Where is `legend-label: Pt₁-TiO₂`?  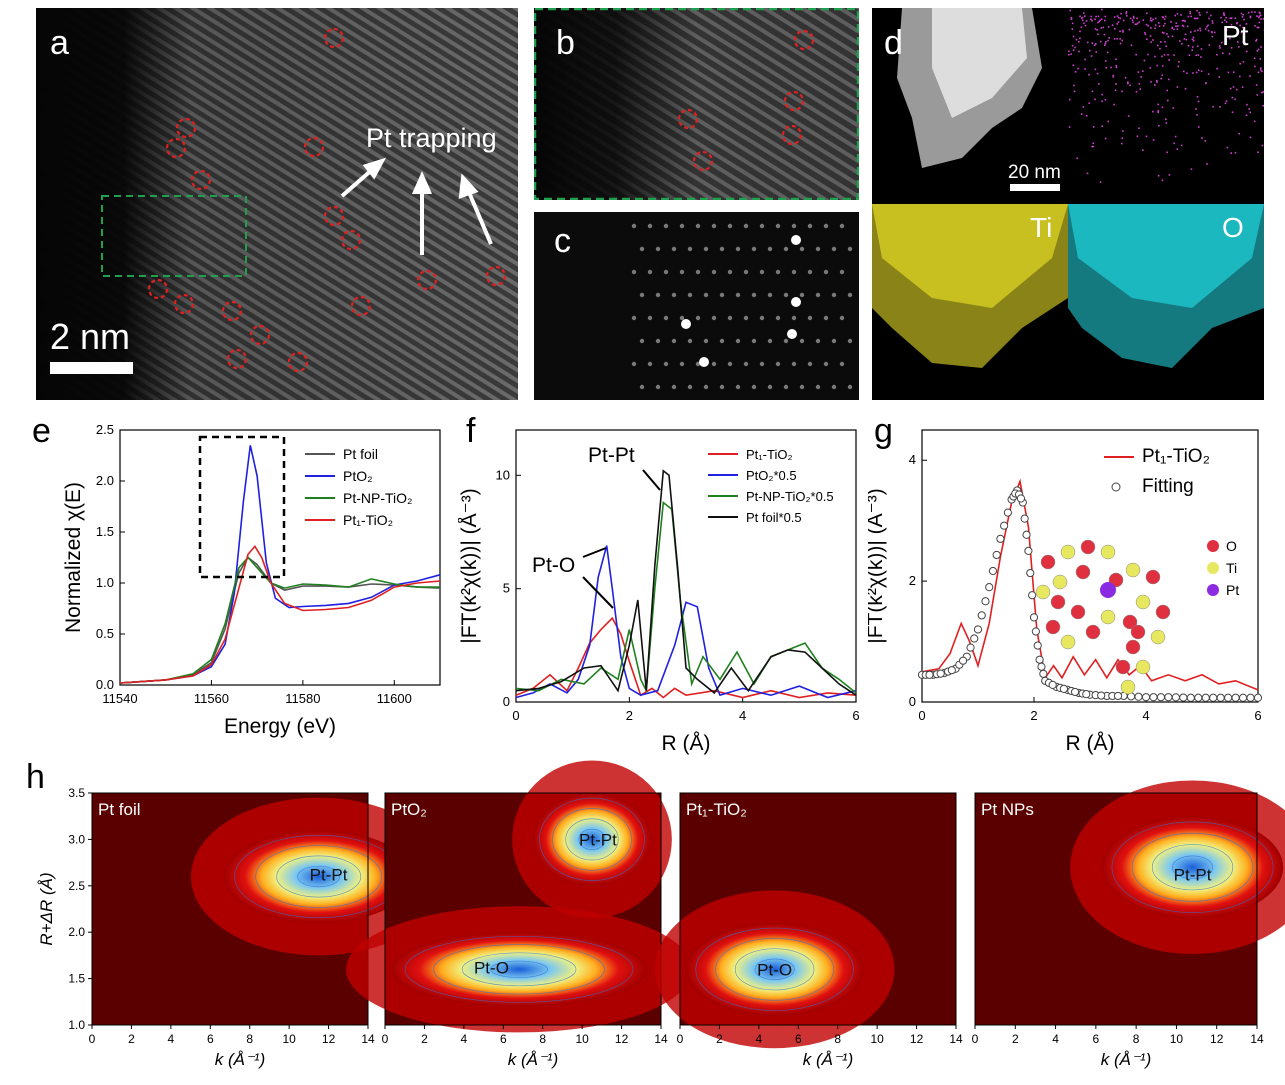
legend-label: Pt₁-TiO₂ is located at coordinates (769, 454).